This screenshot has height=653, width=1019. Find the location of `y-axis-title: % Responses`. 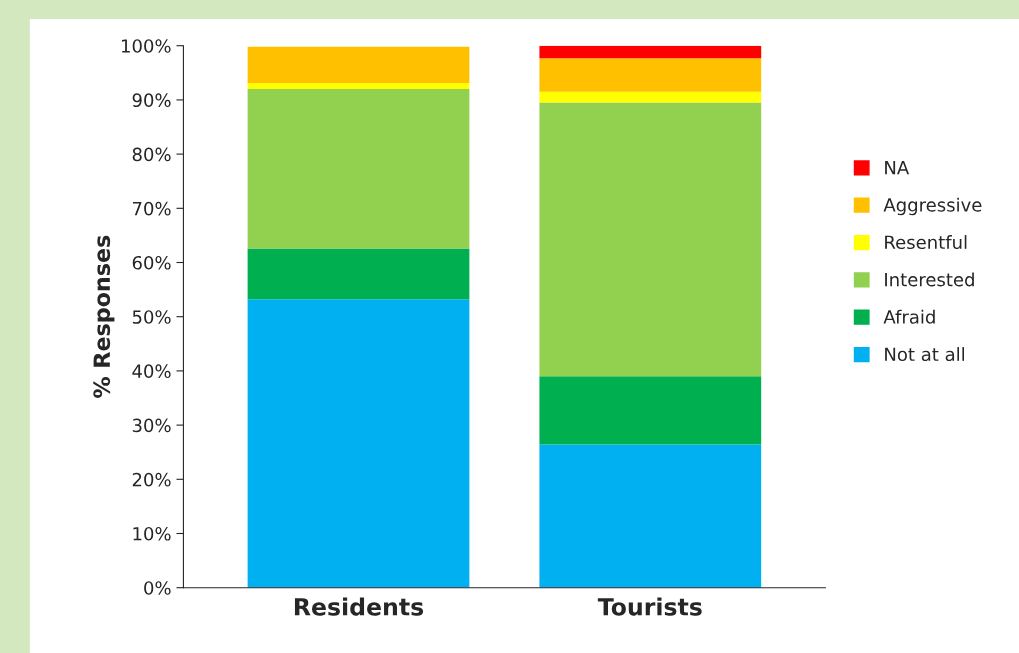

y-axis-title: % Responses is located at coordinates (104, 316).